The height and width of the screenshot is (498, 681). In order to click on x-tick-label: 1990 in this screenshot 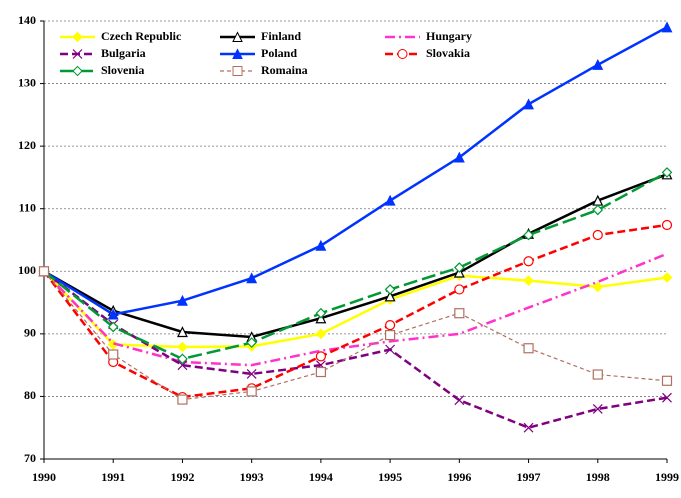, I will do `click(44, 477)`.